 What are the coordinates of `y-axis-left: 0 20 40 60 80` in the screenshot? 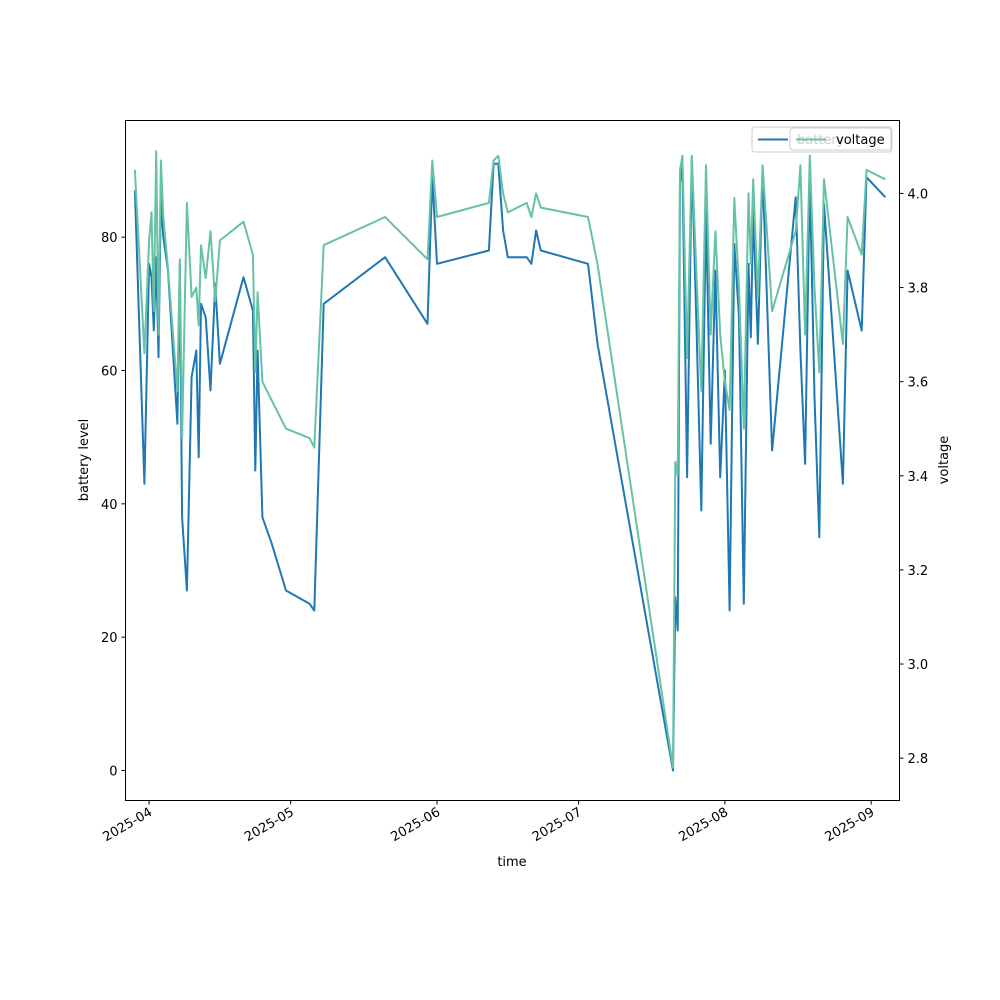 It's located at (113, 505).